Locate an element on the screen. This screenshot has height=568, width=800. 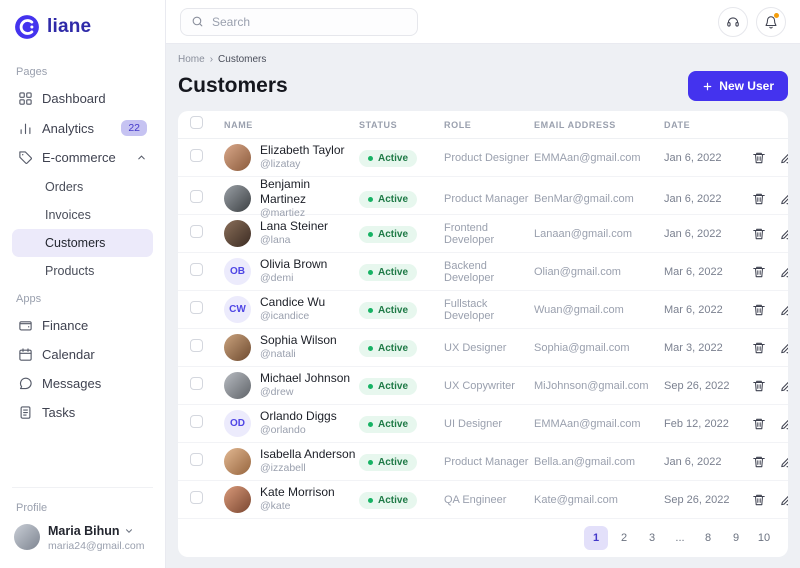
chart-icon is located at coordinates (25, 128).